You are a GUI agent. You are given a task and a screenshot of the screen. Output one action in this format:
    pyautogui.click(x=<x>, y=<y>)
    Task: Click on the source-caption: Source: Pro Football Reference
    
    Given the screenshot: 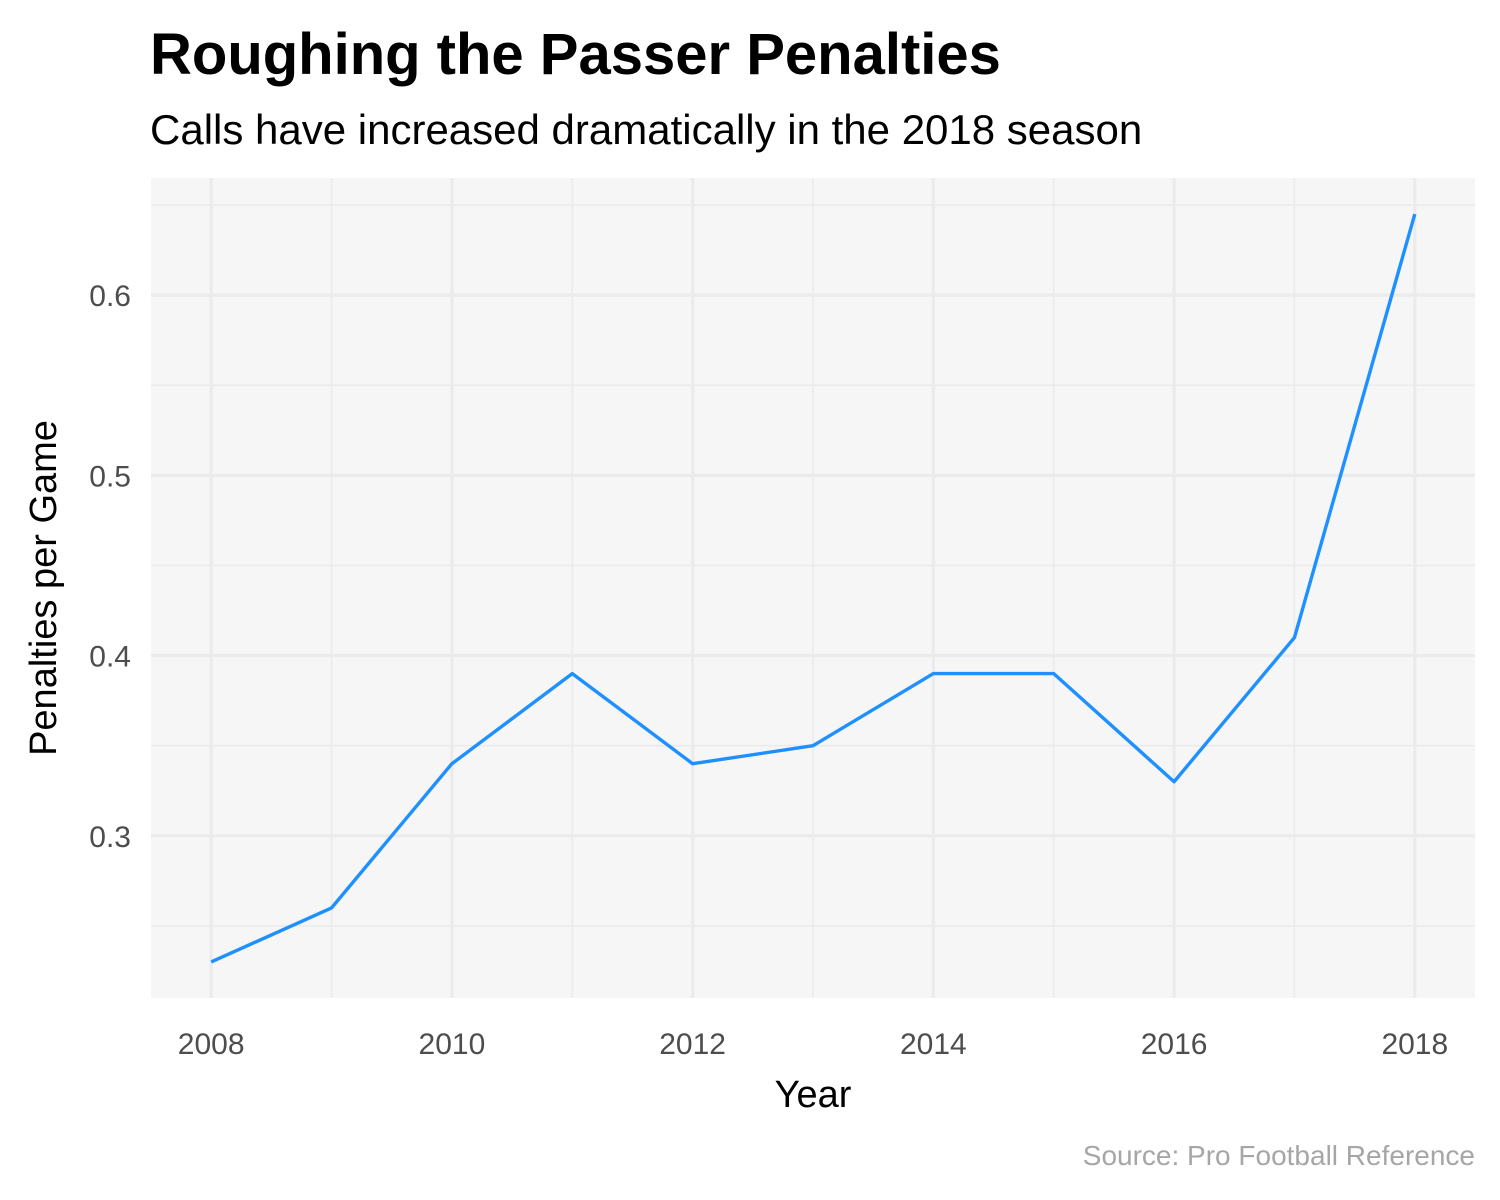 What is the action you would take?
    pyautogui.click(x=1279, y=1155)
    